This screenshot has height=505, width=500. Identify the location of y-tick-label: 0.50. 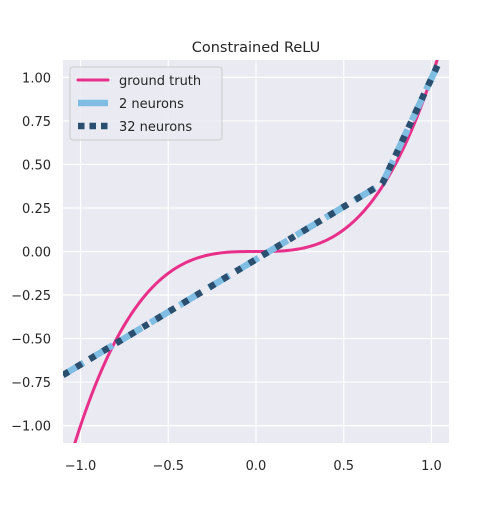
(36, 165).